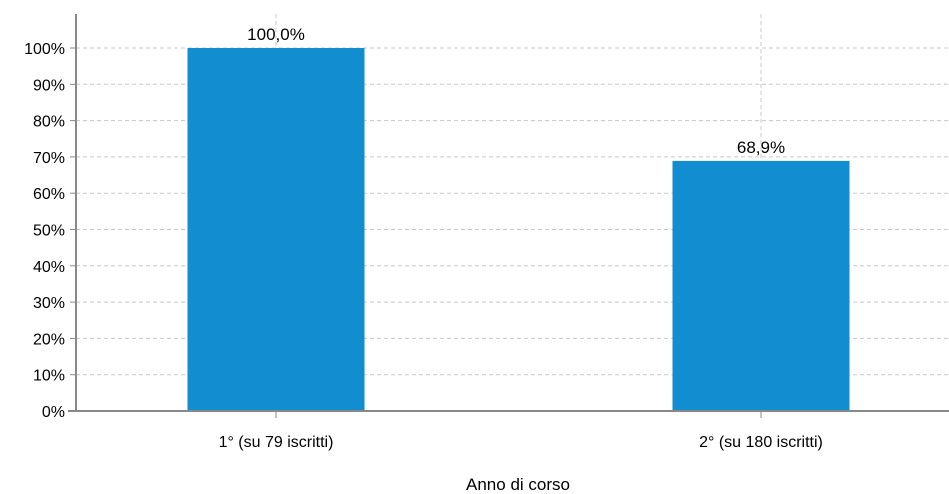 The image size is (949, 494). I want to click on y-tick-label: 90%, so click(49, 85).